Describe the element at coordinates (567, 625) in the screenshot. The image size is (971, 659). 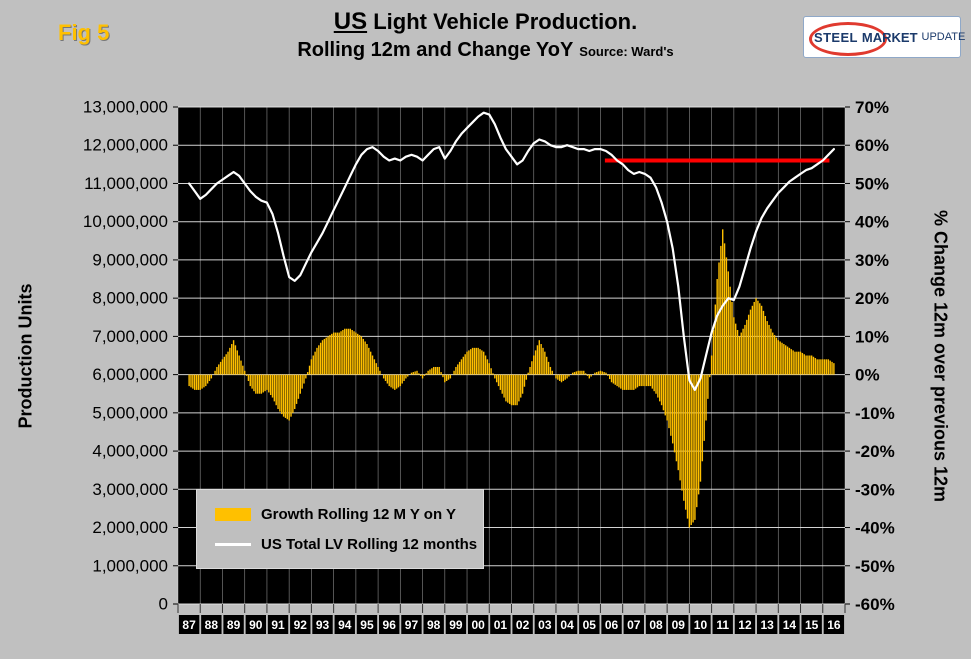
I see `svg-text: 04` at that location.